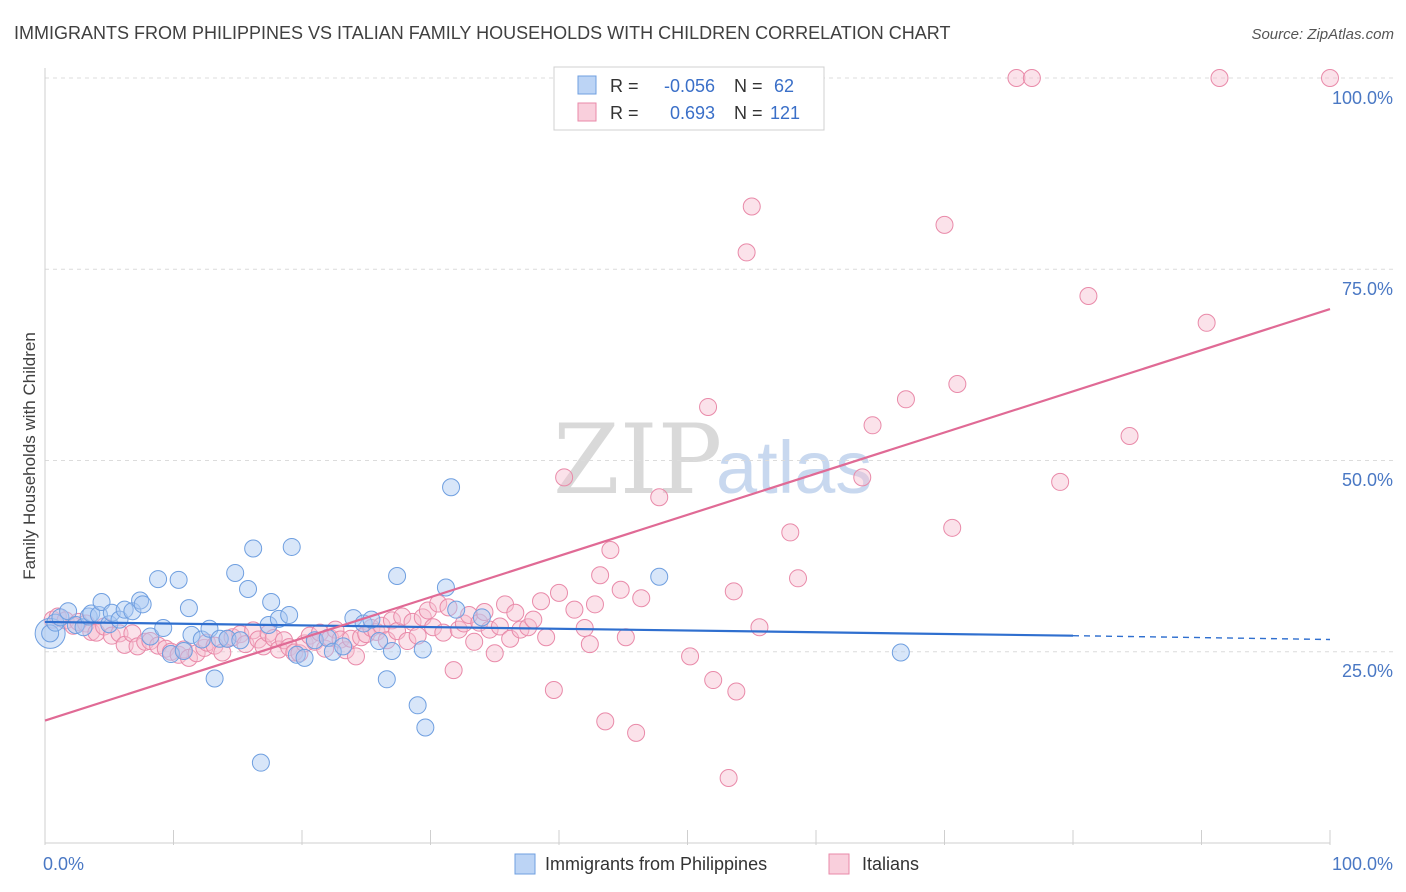 The width and height of the screenshot is (1406, 892). Describe the element at coordinates (1362, 98) in the screenshot. I see `y-tick-label-100: 100.0%` at that location.